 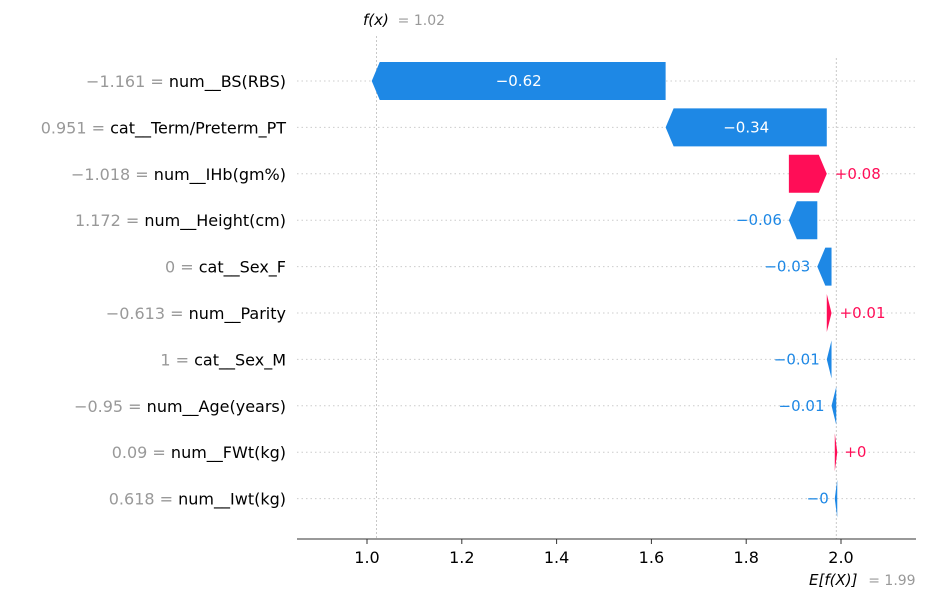 What do you see at coordinates (855, 452) in the screenshot?
I see `bar-label-8: +0` at bounding box center [855, 452].